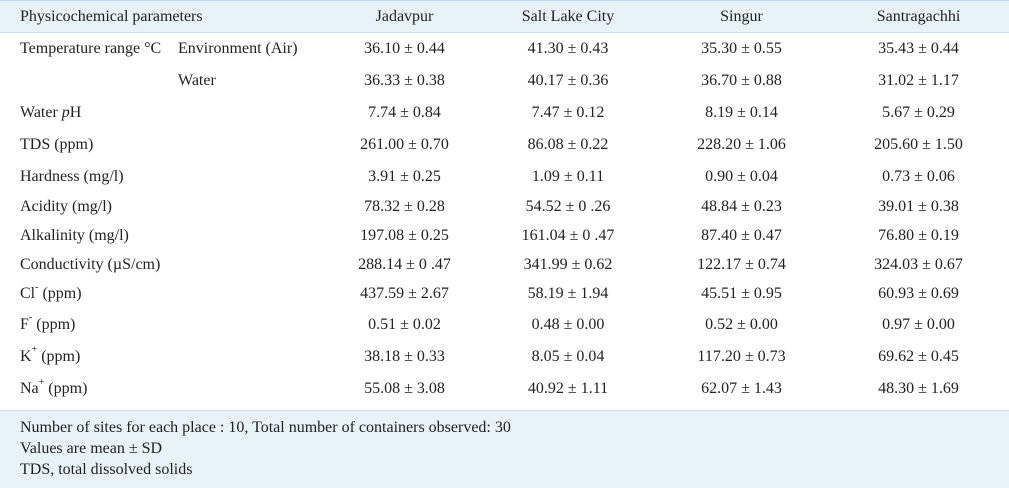 This screenshot has width=1009, height=488. What do you see at coordinates (404, 324) in the screenshot?
I see `value-jadavpur: 0.51 ± 0.02` at bounding box center [404, 324].